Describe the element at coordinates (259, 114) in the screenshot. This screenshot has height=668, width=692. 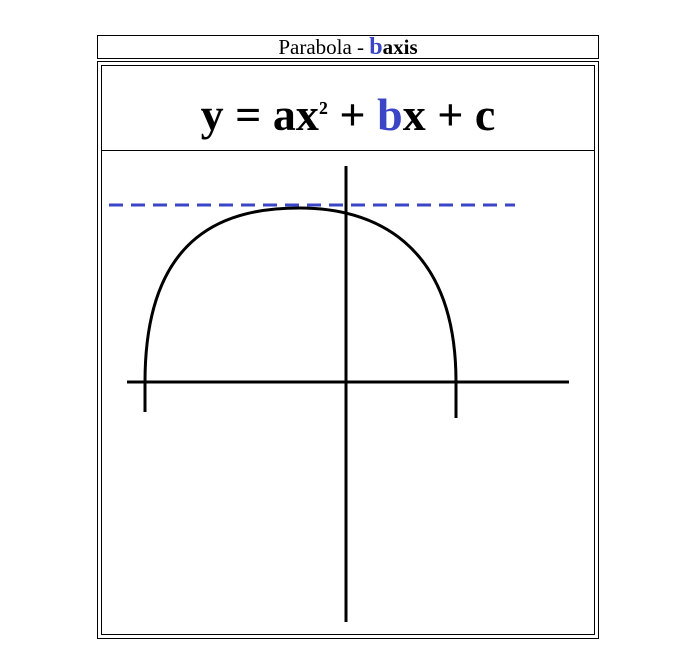
I see `formula-lhs: y = ax` at that location.